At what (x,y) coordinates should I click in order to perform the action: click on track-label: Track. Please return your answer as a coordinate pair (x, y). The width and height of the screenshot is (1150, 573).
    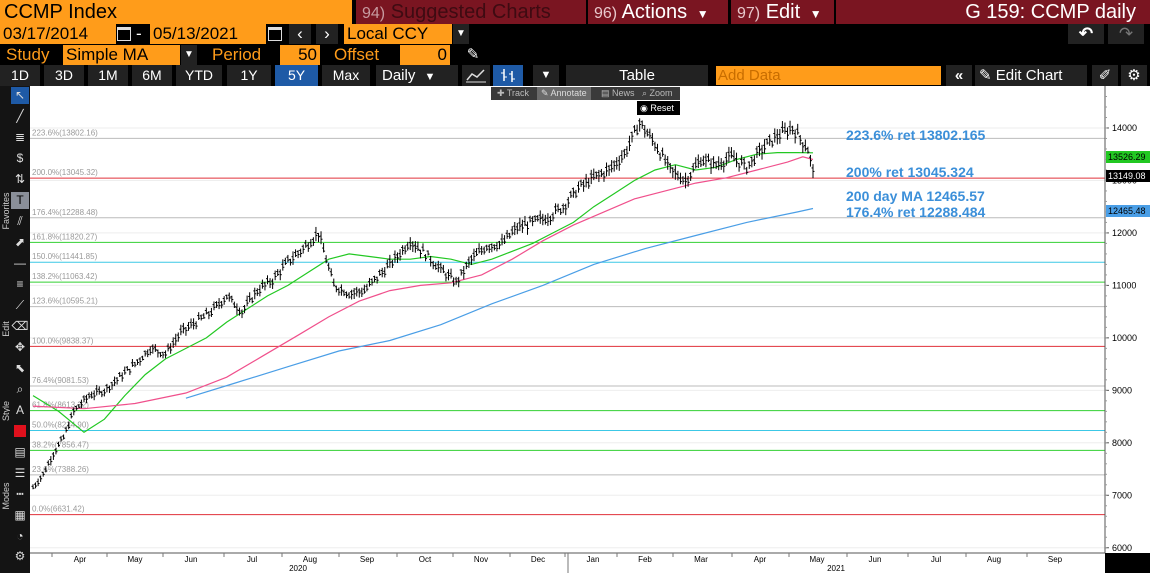
    Looking at the image, I should click on (518, 93).